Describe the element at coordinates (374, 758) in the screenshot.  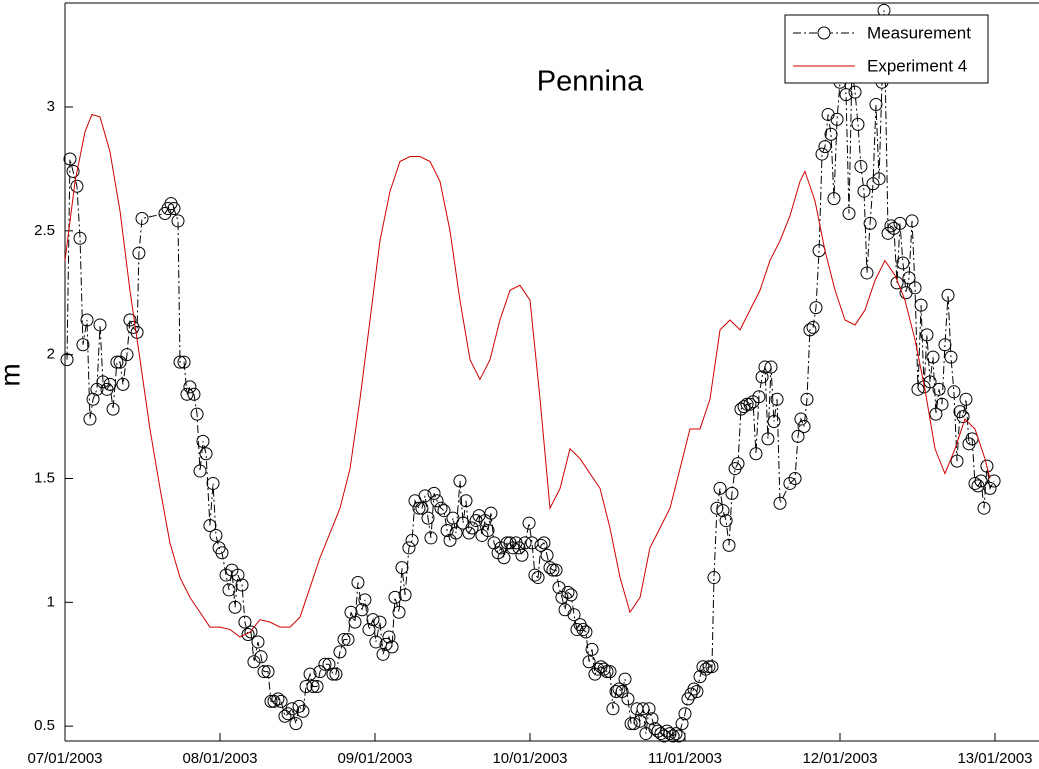
I see `x-tick-label: 09/01/2003` at that location.